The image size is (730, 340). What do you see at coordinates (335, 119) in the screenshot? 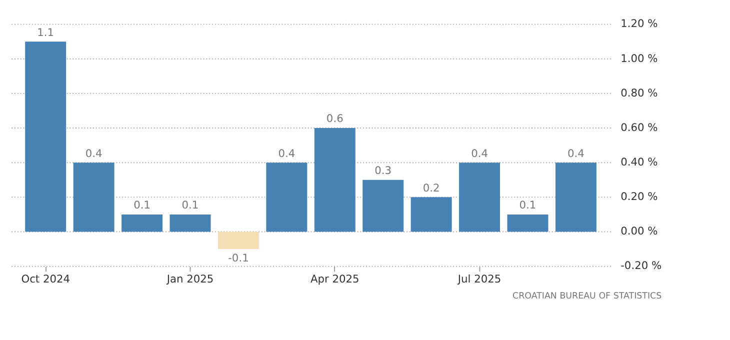
I see `data-label: 0.6` at bounding box center [335, 119].